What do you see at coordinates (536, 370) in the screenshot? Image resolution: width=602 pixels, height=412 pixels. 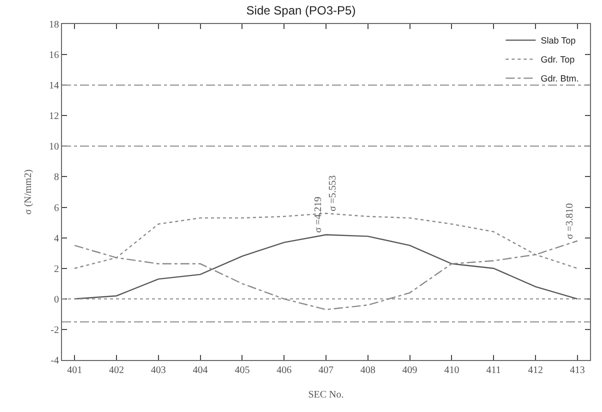 I see `x-tick-label: 412` at bounding box center [536, 370].